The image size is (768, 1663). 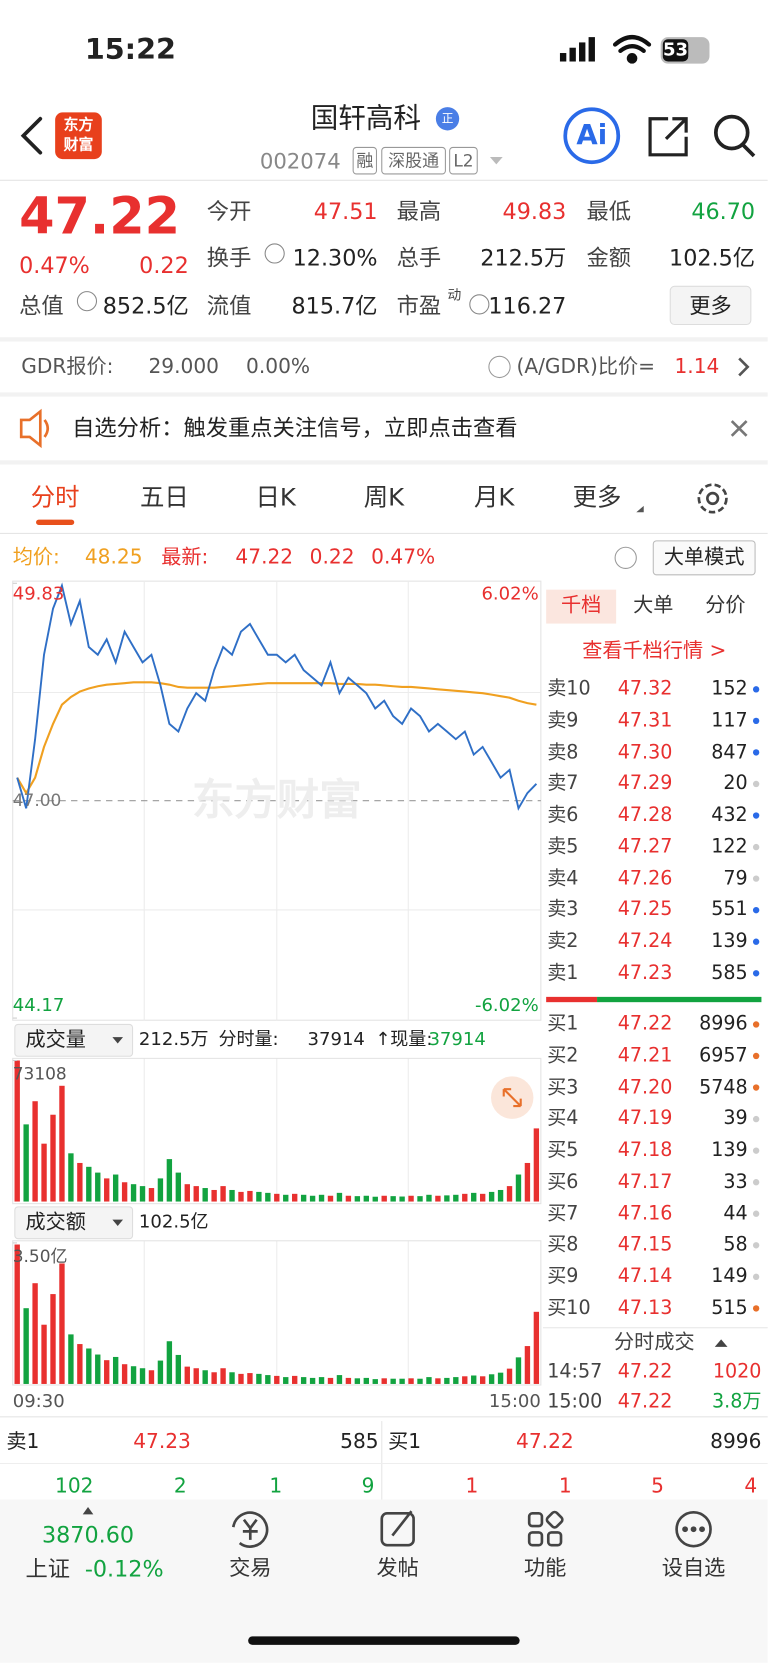 I want to click on notice: 自选分析：触发重点关注信号，立即点击查看, so click(x=295, y=428).